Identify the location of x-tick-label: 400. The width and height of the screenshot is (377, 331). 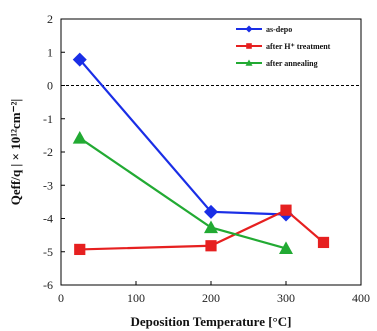
(361, 298).